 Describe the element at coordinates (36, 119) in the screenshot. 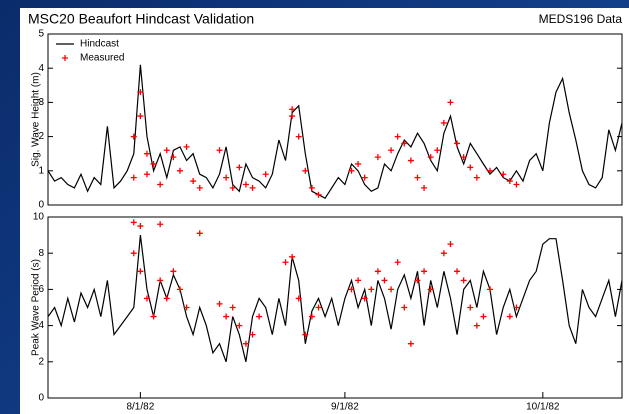

I see `y-axis-label: Sig. Wave Height (m)` at that location.